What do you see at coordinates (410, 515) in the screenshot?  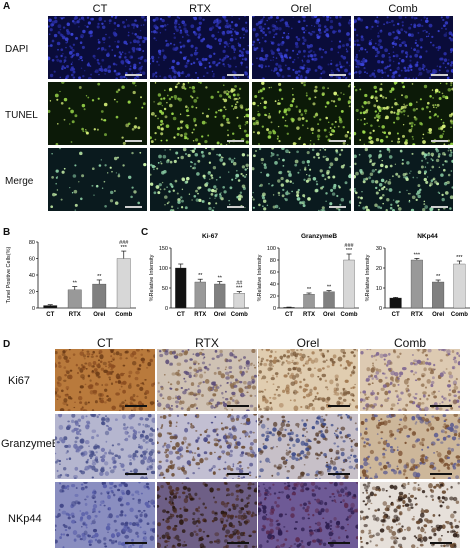 I see `ihc-image-nkp44-comb` at bounding box center [410, 515].